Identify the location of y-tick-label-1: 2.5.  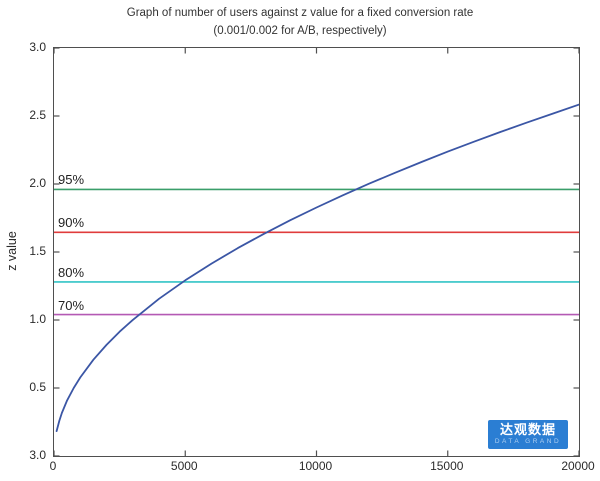
(37, 115).